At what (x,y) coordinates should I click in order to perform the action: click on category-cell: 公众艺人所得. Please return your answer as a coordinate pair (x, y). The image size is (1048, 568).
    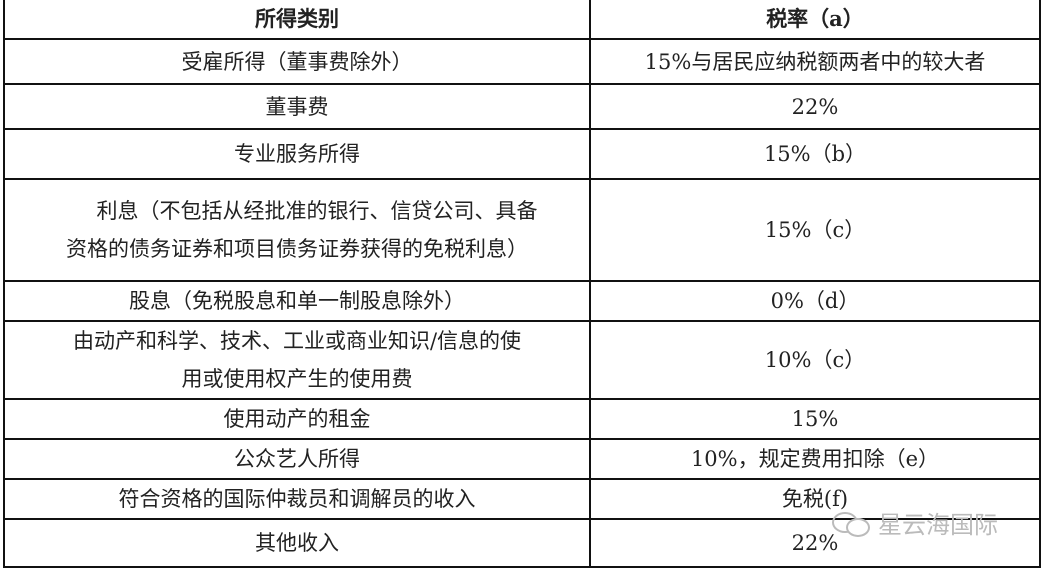
    Looking at the image, I should click on (297, 459).